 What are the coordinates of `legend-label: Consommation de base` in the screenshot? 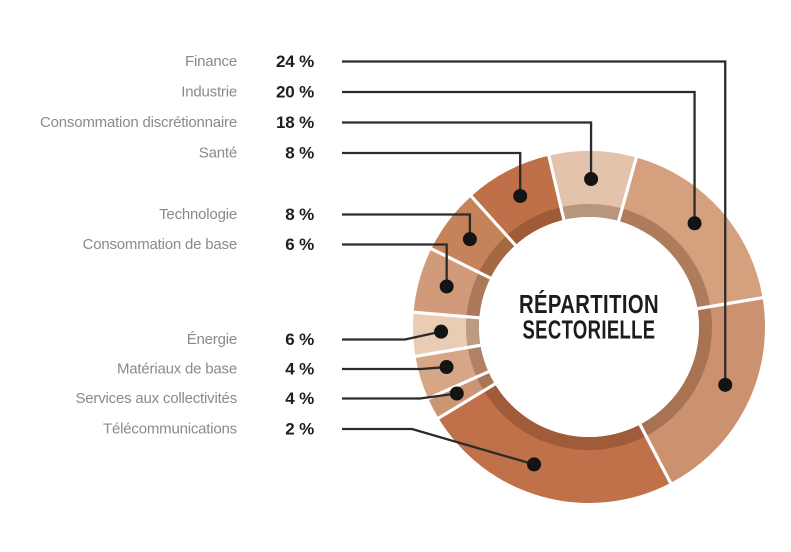 It's located at (160, 244).